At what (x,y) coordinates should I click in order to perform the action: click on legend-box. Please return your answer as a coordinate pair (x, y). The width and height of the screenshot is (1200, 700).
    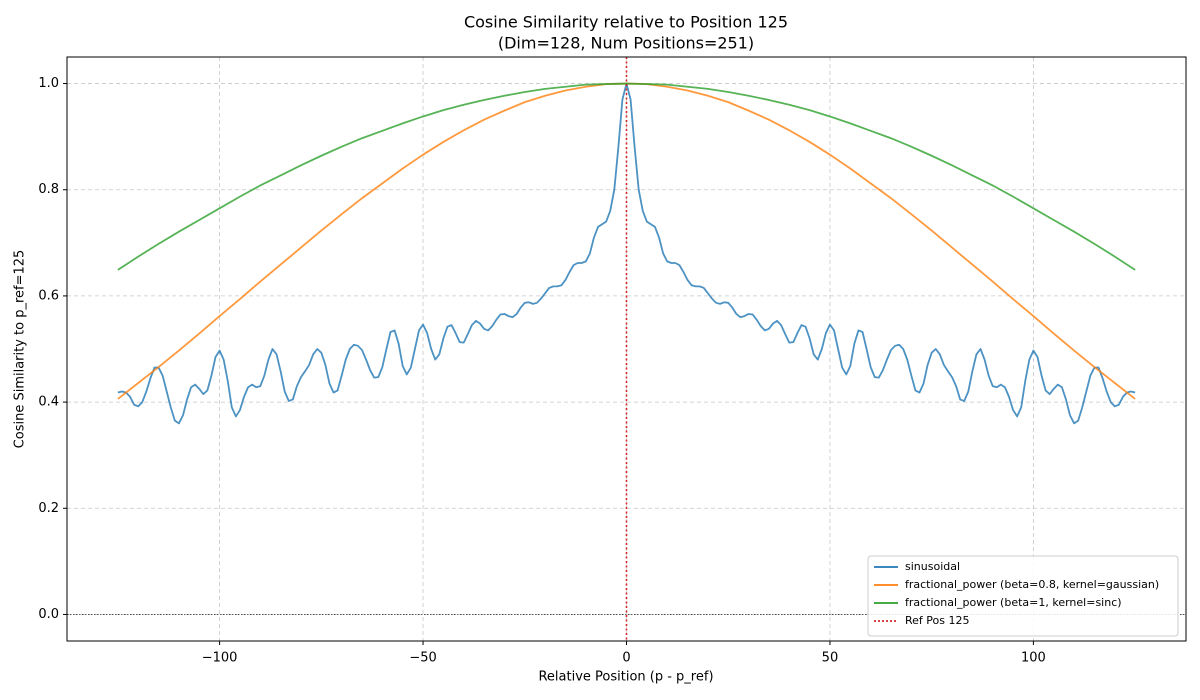
    Looking at the image, I should click on (1023, 596).